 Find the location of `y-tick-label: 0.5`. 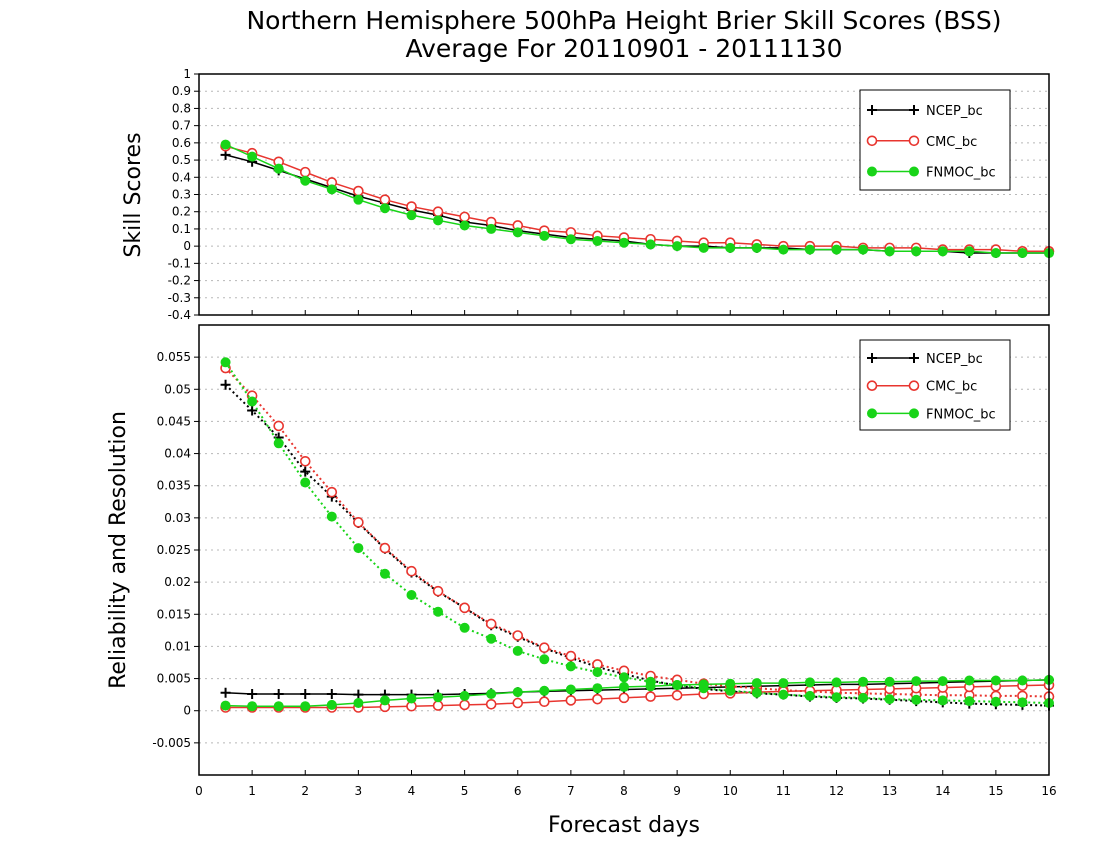

y-tick-label: 0.5 is located at coordinates (181, 160).